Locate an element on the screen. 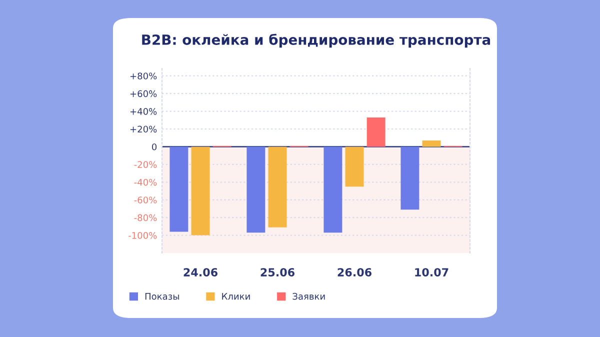 This screenshot has width=600, height=337. legend-label: Заявки is located at coordinates (308, 296).